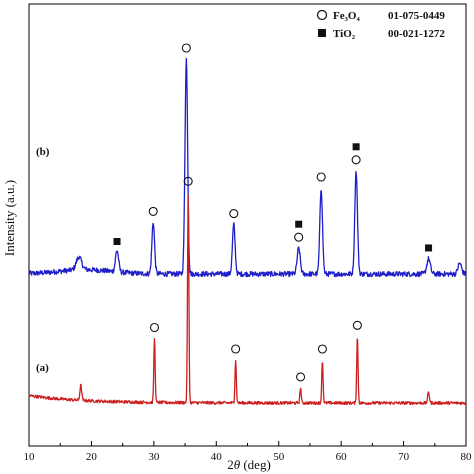  Describe the element at coordinates (467, 457) in the screenshot. I see `x-tick-label: 80` at that location.